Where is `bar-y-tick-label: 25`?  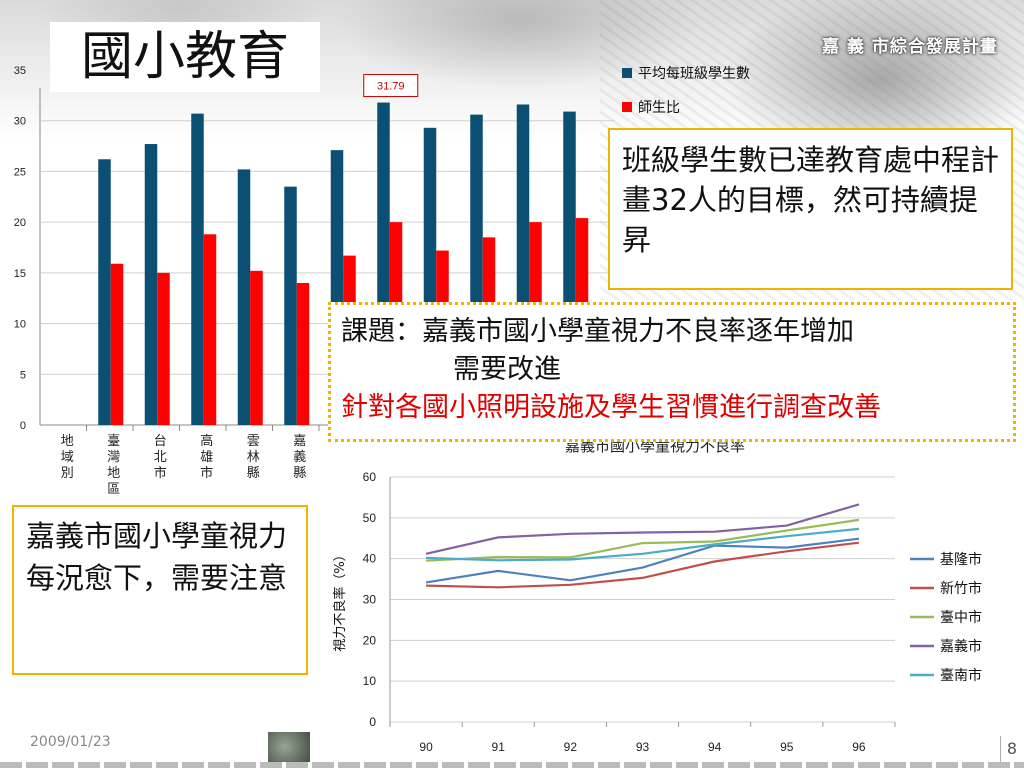
bar-y-tick-label: 25 is located at coordinates (20, 172).